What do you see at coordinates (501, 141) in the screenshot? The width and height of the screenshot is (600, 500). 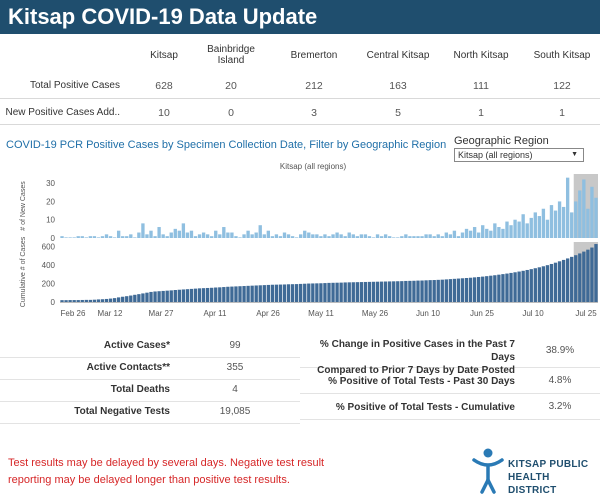 I see `geographic-region-label: Geographic Region` at bounding box center [501, 141].